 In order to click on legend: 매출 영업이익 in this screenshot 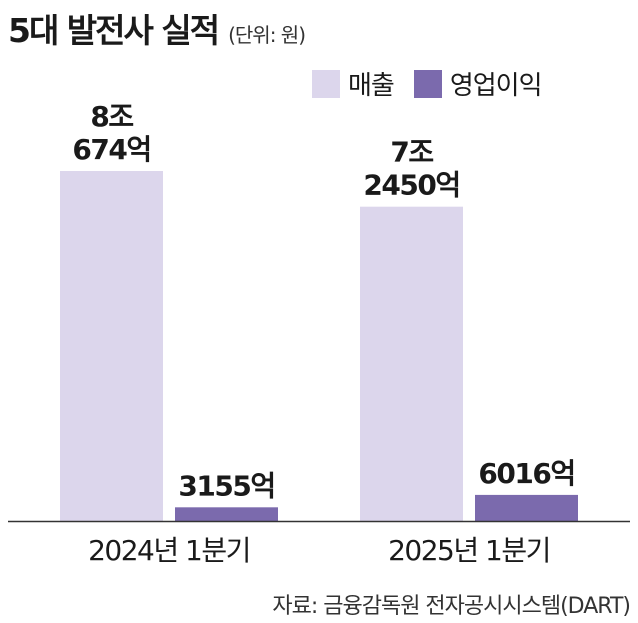, I will do `click(437, 83)`.